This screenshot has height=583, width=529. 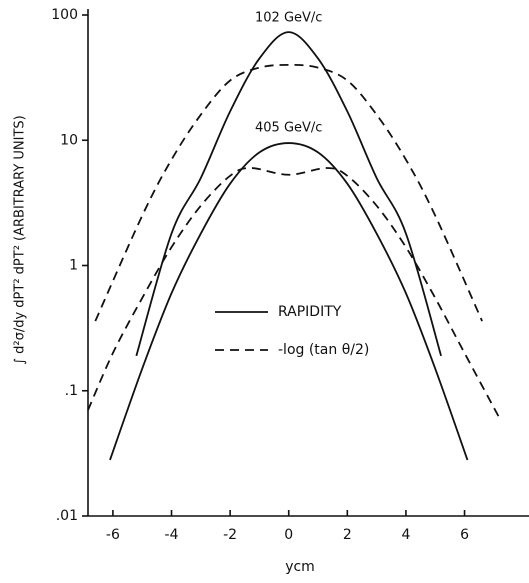 I want to click on y-axis-label: ∫ d²σ/dy dPT² dPT² (ARBITRARY UNITS), so click(x=20, y=240).